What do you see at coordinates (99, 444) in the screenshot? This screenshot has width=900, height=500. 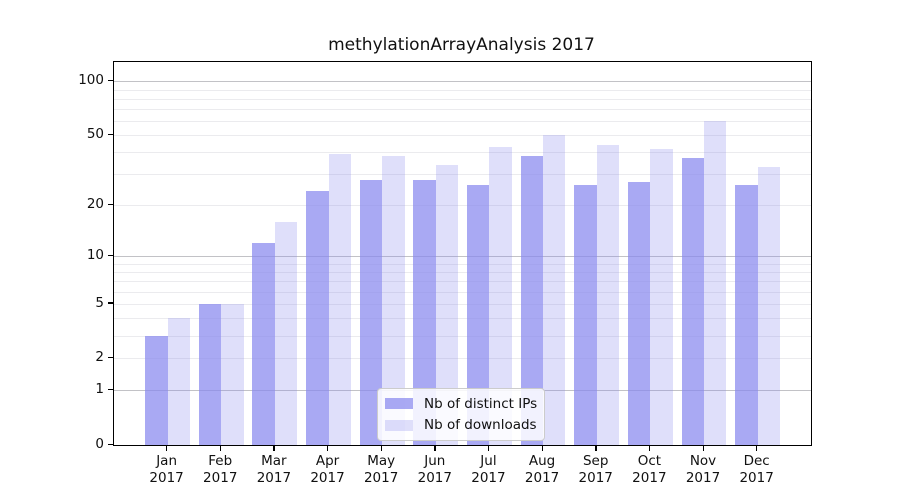 I see `y-tick-label-0: 0` at bounding box center [99, 444].